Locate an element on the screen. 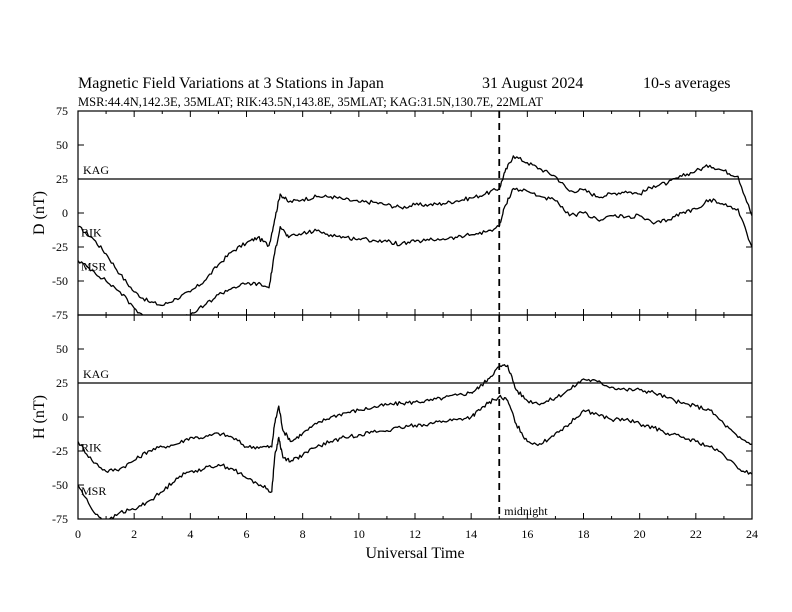 This screenshot has width=792, height=612. averaging-note: 10-s averages is located at coordinates (687, 83).